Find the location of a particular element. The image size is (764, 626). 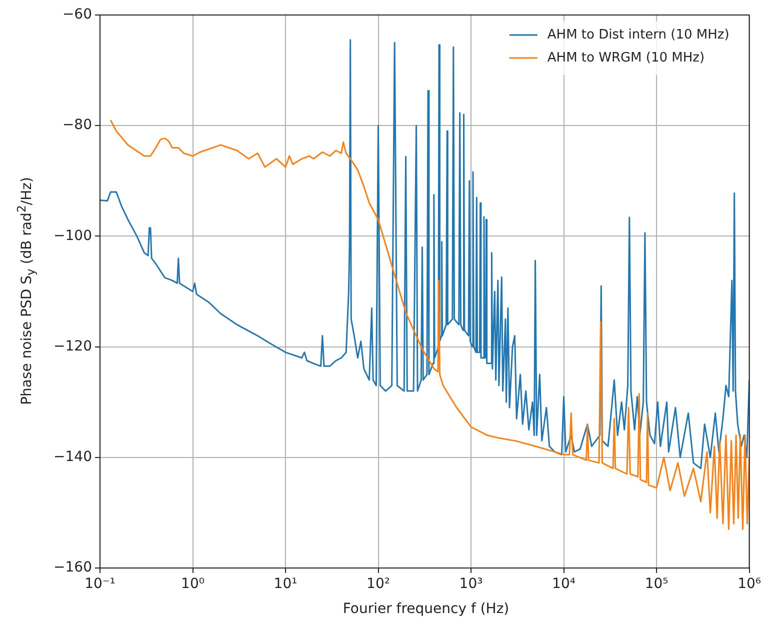

x-axis-title: Fourier frequency f (Hz) is located at coordinates (426, 609).